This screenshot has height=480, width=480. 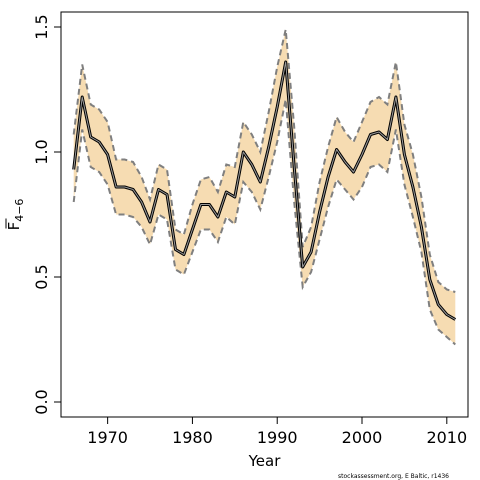 What do you see at coordinates (393, 476) in the screenshot?
I see `credit-text: stockassessment.org, E Baltic, r1436` at bounding box center [393, 476].